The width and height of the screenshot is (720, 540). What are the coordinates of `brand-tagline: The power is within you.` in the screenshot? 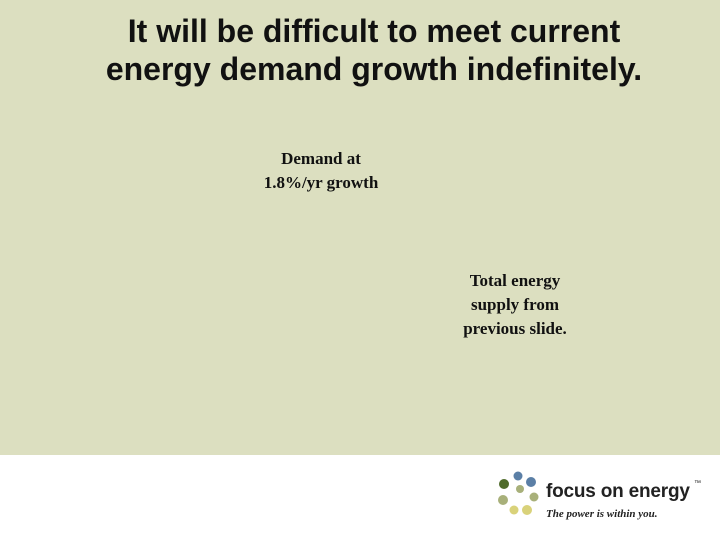 It's located at (602, 514).